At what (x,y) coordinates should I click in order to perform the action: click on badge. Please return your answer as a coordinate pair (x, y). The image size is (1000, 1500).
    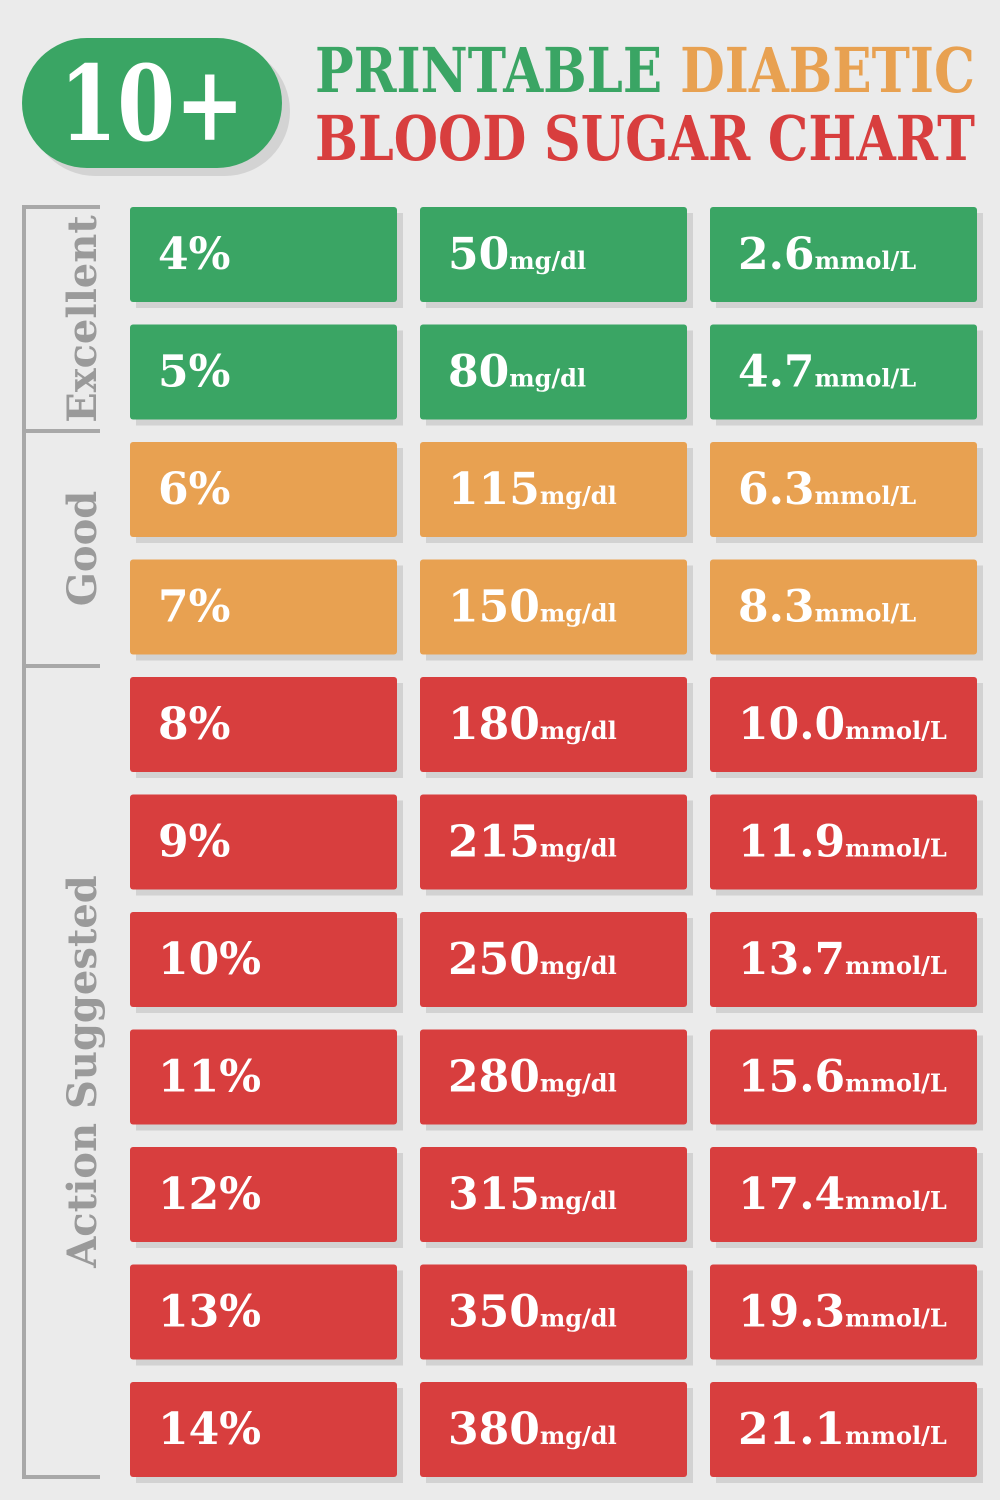
    Looking at the image, I should click on (152, 103).